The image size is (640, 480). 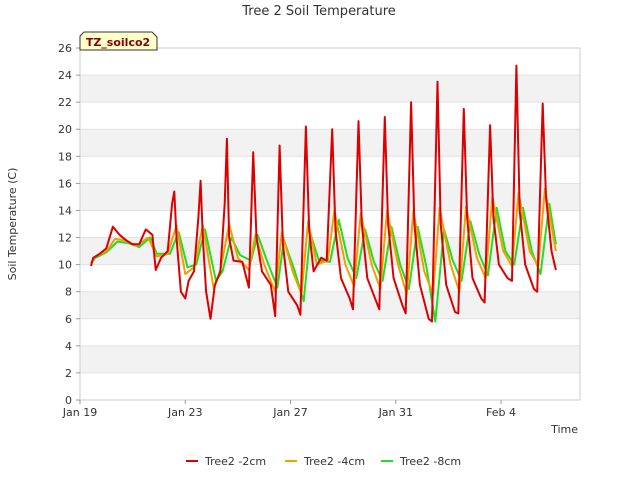 I want to click on x-axis-label: Time, so click(x=564, y=429).